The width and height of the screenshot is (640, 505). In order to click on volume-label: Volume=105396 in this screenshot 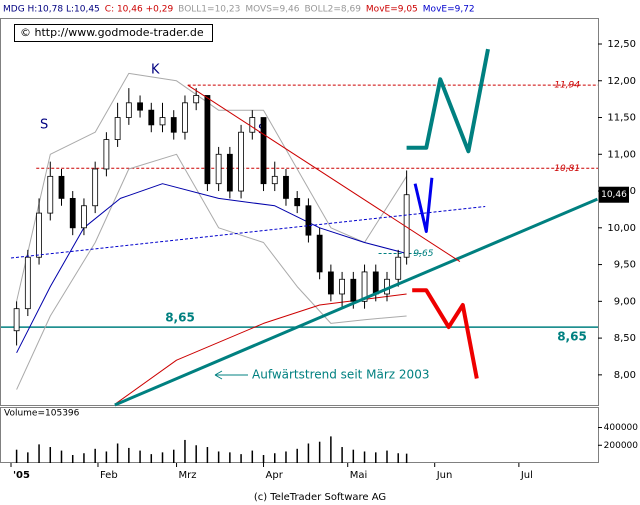, I will do `click(42, 414)`.